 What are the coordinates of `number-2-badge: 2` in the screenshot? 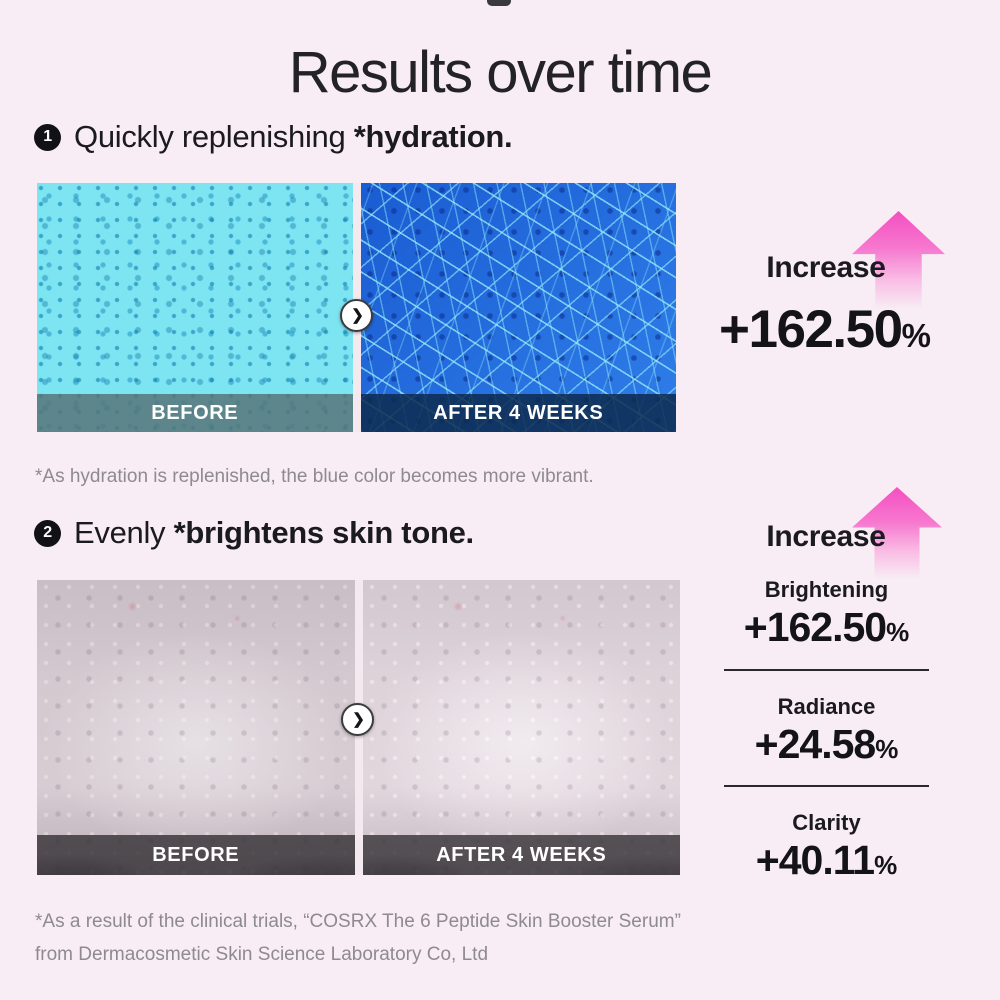 It's located at (47, 533).